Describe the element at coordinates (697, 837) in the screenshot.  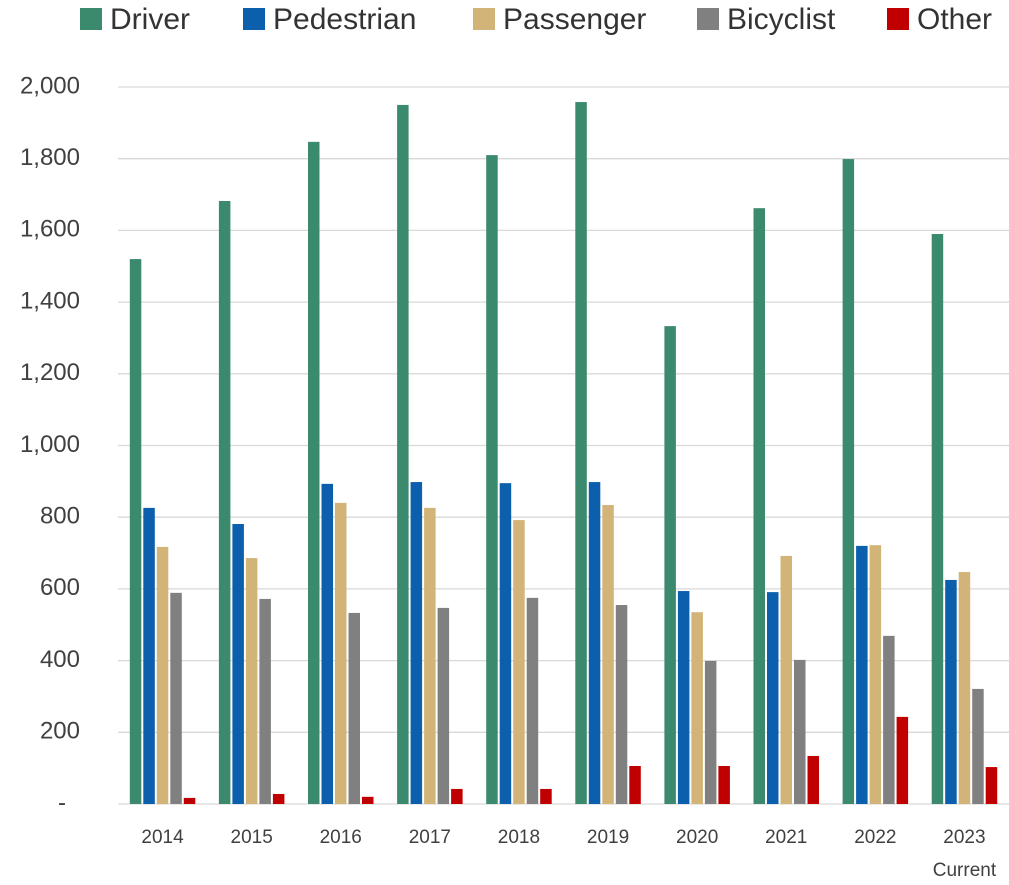
I see `x-tick-label: 2020` at that location.